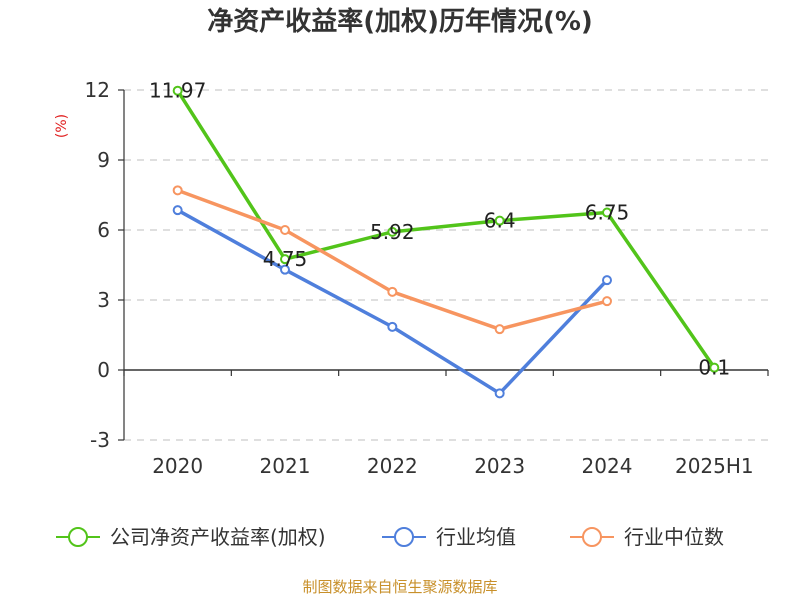  Describe the element at coordinates (607, 466) in the screenshot. I see `x-tick-label: 2024` at that location.